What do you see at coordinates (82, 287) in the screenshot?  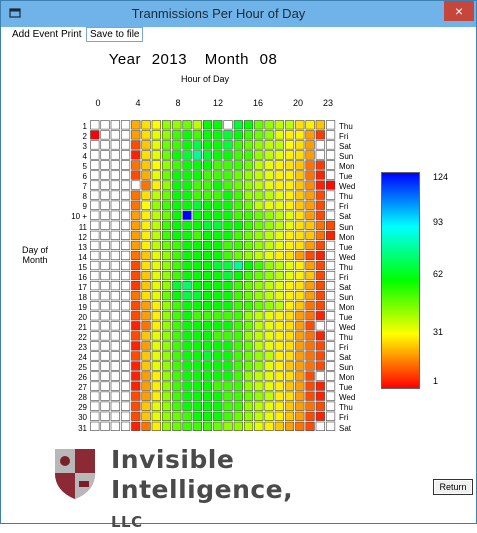 I see `day-label: 17` at bounding box center [82, 287].